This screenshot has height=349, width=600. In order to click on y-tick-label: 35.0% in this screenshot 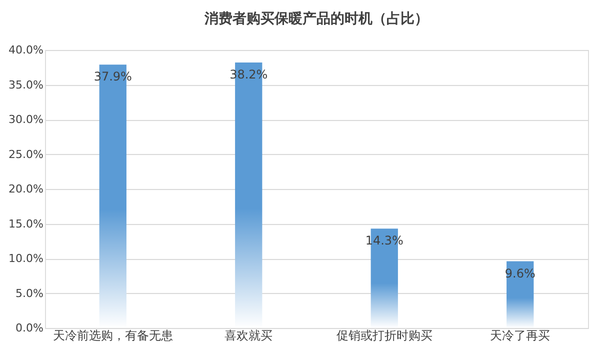, I will do `click(26, 85)`.